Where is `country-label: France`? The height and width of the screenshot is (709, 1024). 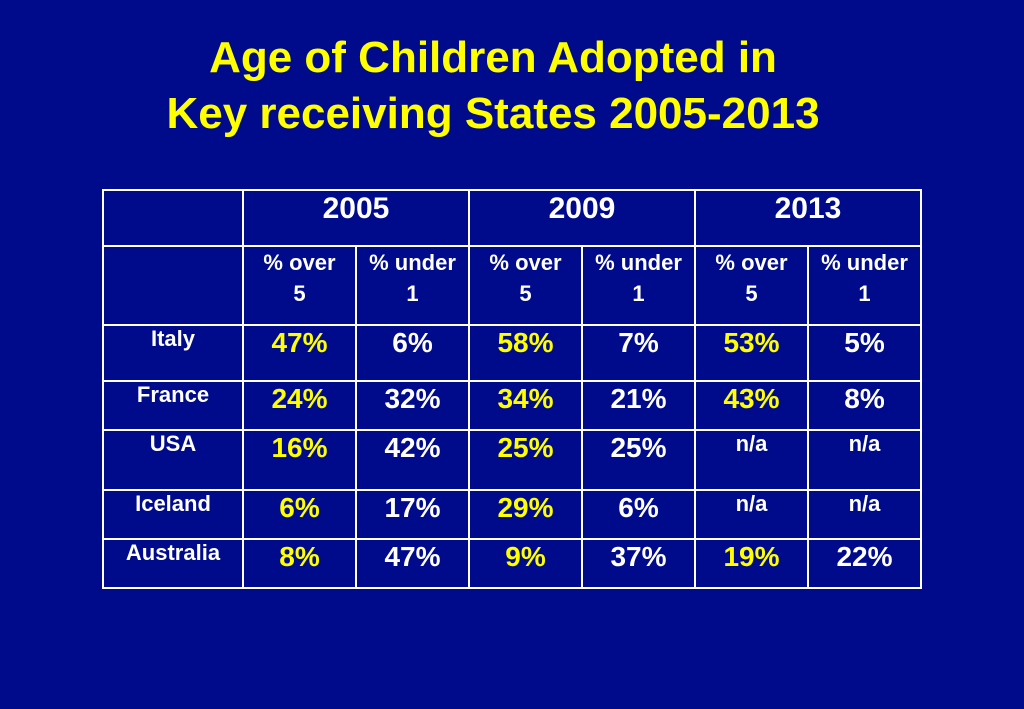 country-label: France is located at coordinates (173, 405).